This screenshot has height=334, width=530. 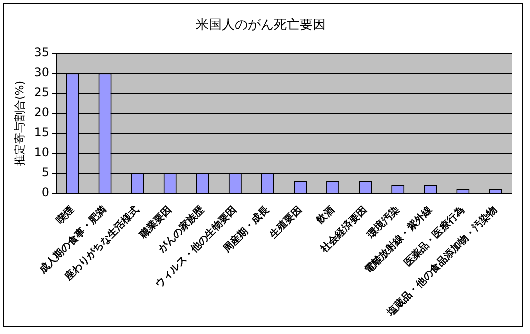 I want to click on y-tick-label: 35, so click(x=42, y=53).